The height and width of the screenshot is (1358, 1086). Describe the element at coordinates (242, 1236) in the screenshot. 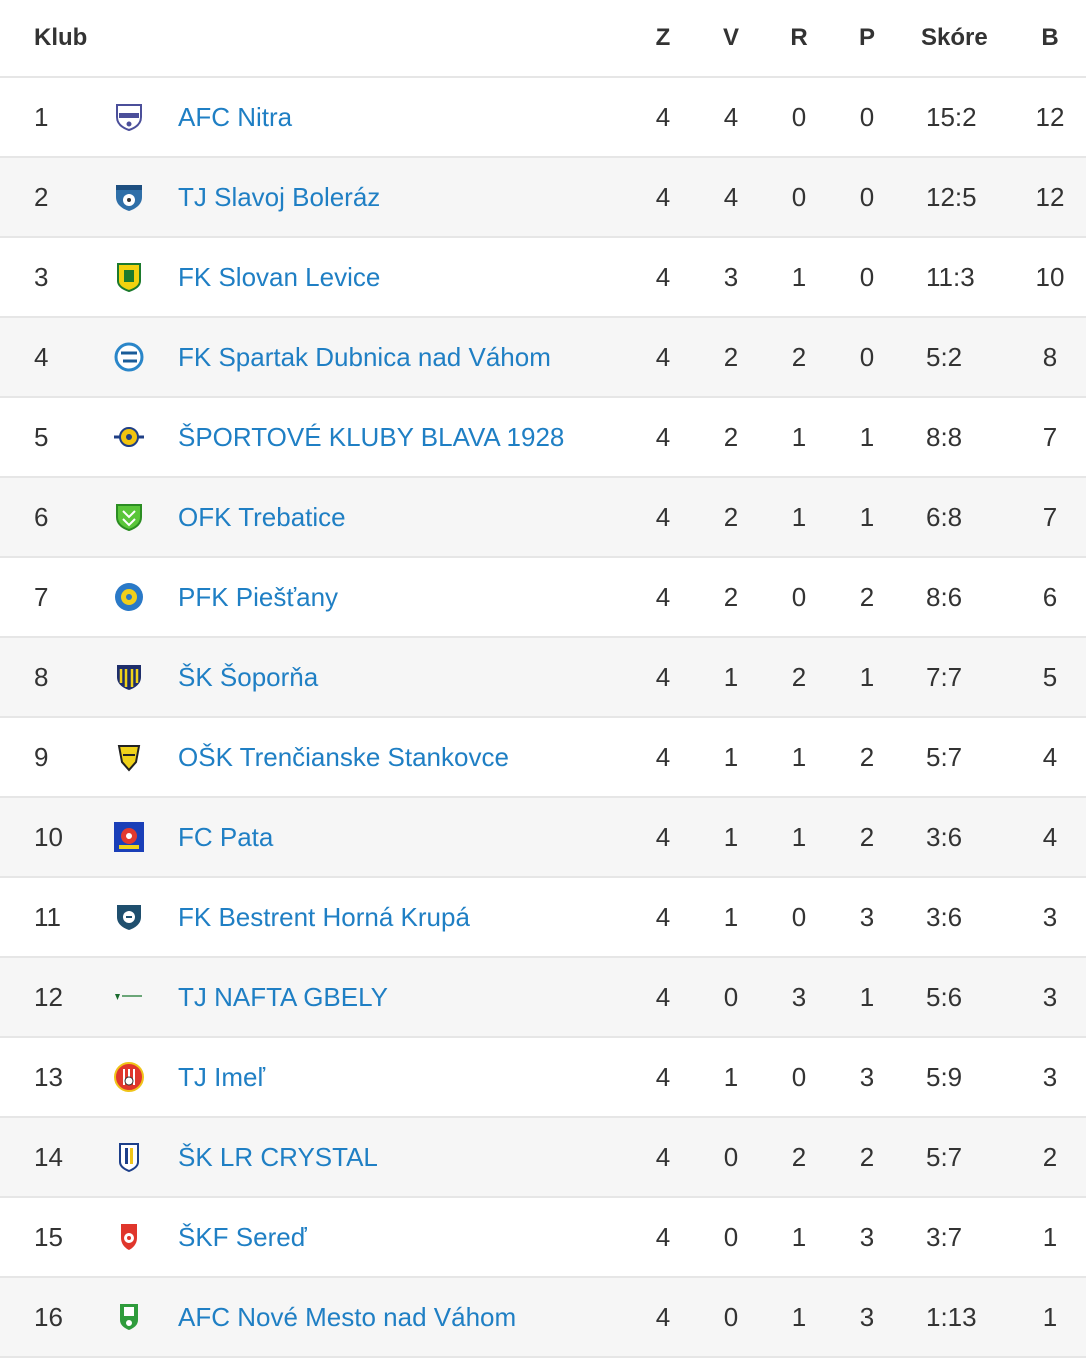

I see `club-name-link: ŠKF Sereď` at that location.